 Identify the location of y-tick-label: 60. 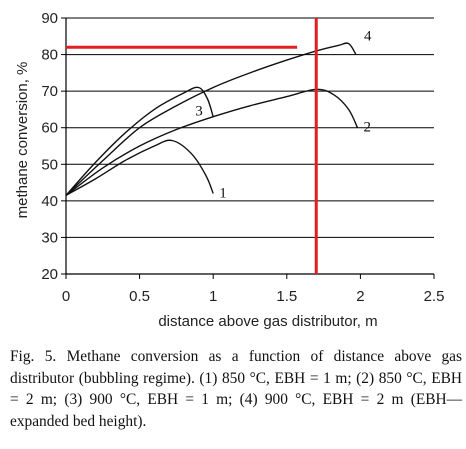
(49, 128).